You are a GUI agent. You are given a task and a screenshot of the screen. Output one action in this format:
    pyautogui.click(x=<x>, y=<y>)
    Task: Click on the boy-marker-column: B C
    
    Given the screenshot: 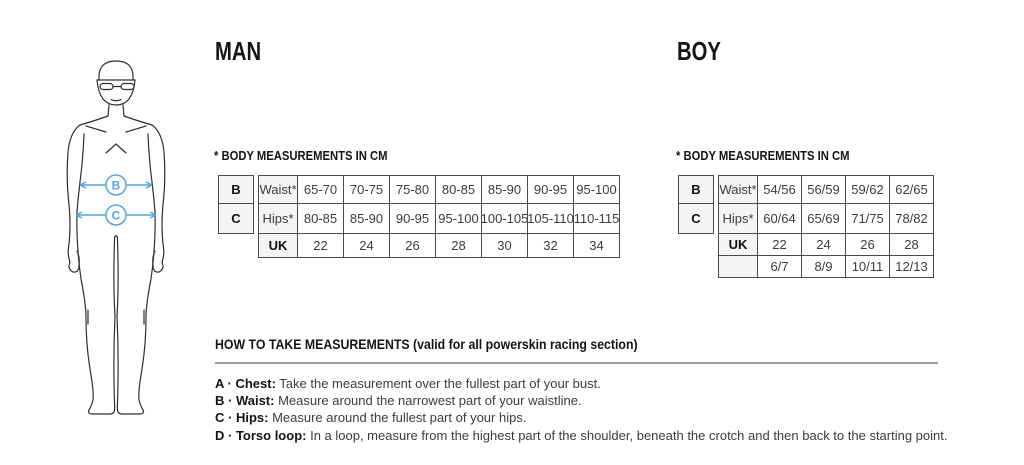 What is the action you would take?
    pyautogui.click(x=696, y=204)
    